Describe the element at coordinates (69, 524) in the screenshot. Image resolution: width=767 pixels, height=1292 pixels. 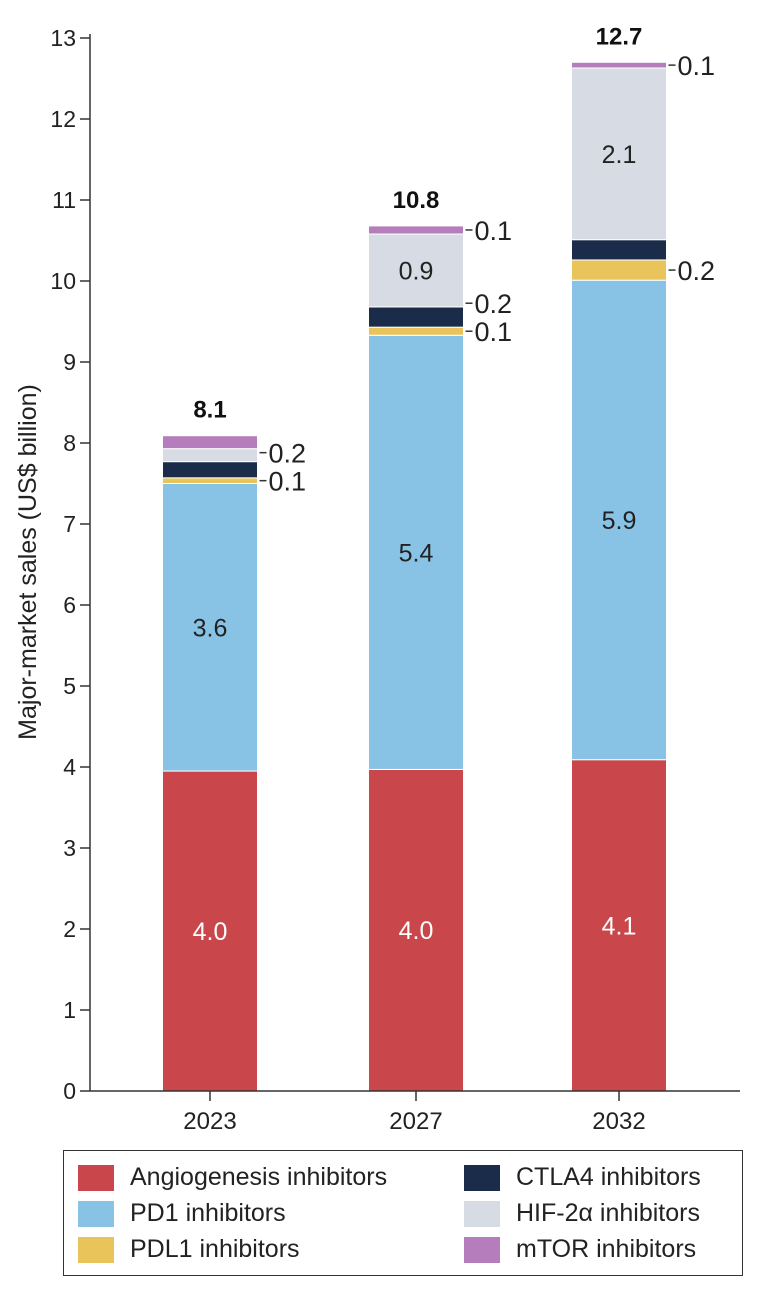
I see `y-tick-label: 7` at that location.